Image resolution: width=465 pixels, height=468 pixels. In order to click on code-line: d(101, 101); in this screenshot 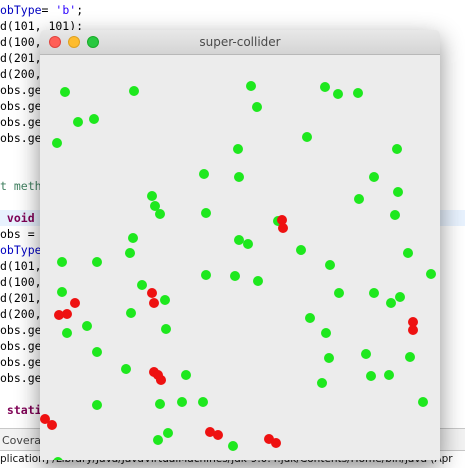, I will do `click(41, 26)`.